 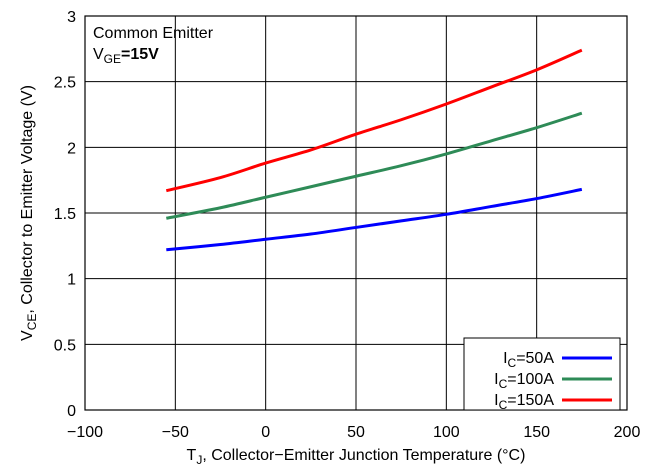 I want to click on x-tick-labels: −100 −50 0 50 100 150 200, so click(x=353, y=432).